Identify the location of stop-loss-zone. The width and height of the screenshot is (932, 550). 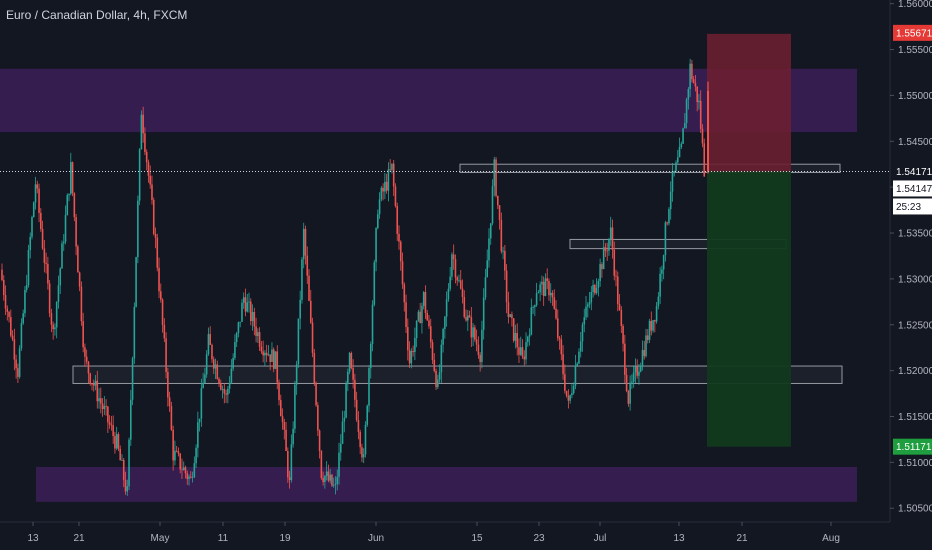
(749, 102).